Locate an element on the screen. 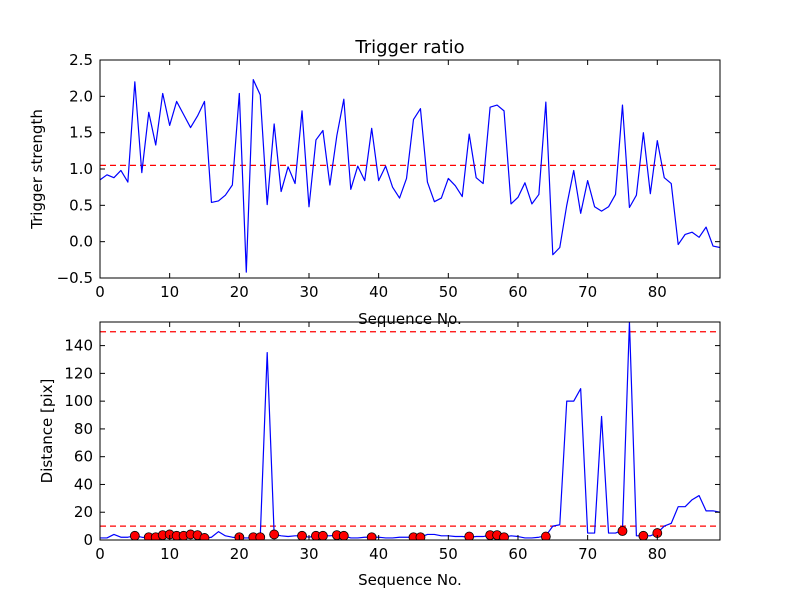 The width and height of the screenshot is (800, 600). y-tick-label: 60 is located at coordinates (83, 457).